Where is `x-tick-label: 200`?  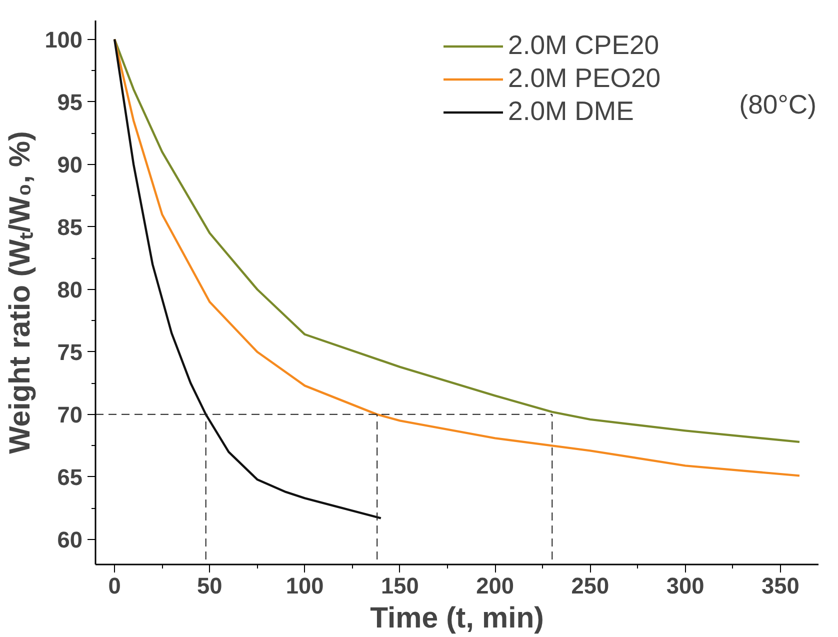
x-tick-label: 200 is located at coordinates (495, 585).